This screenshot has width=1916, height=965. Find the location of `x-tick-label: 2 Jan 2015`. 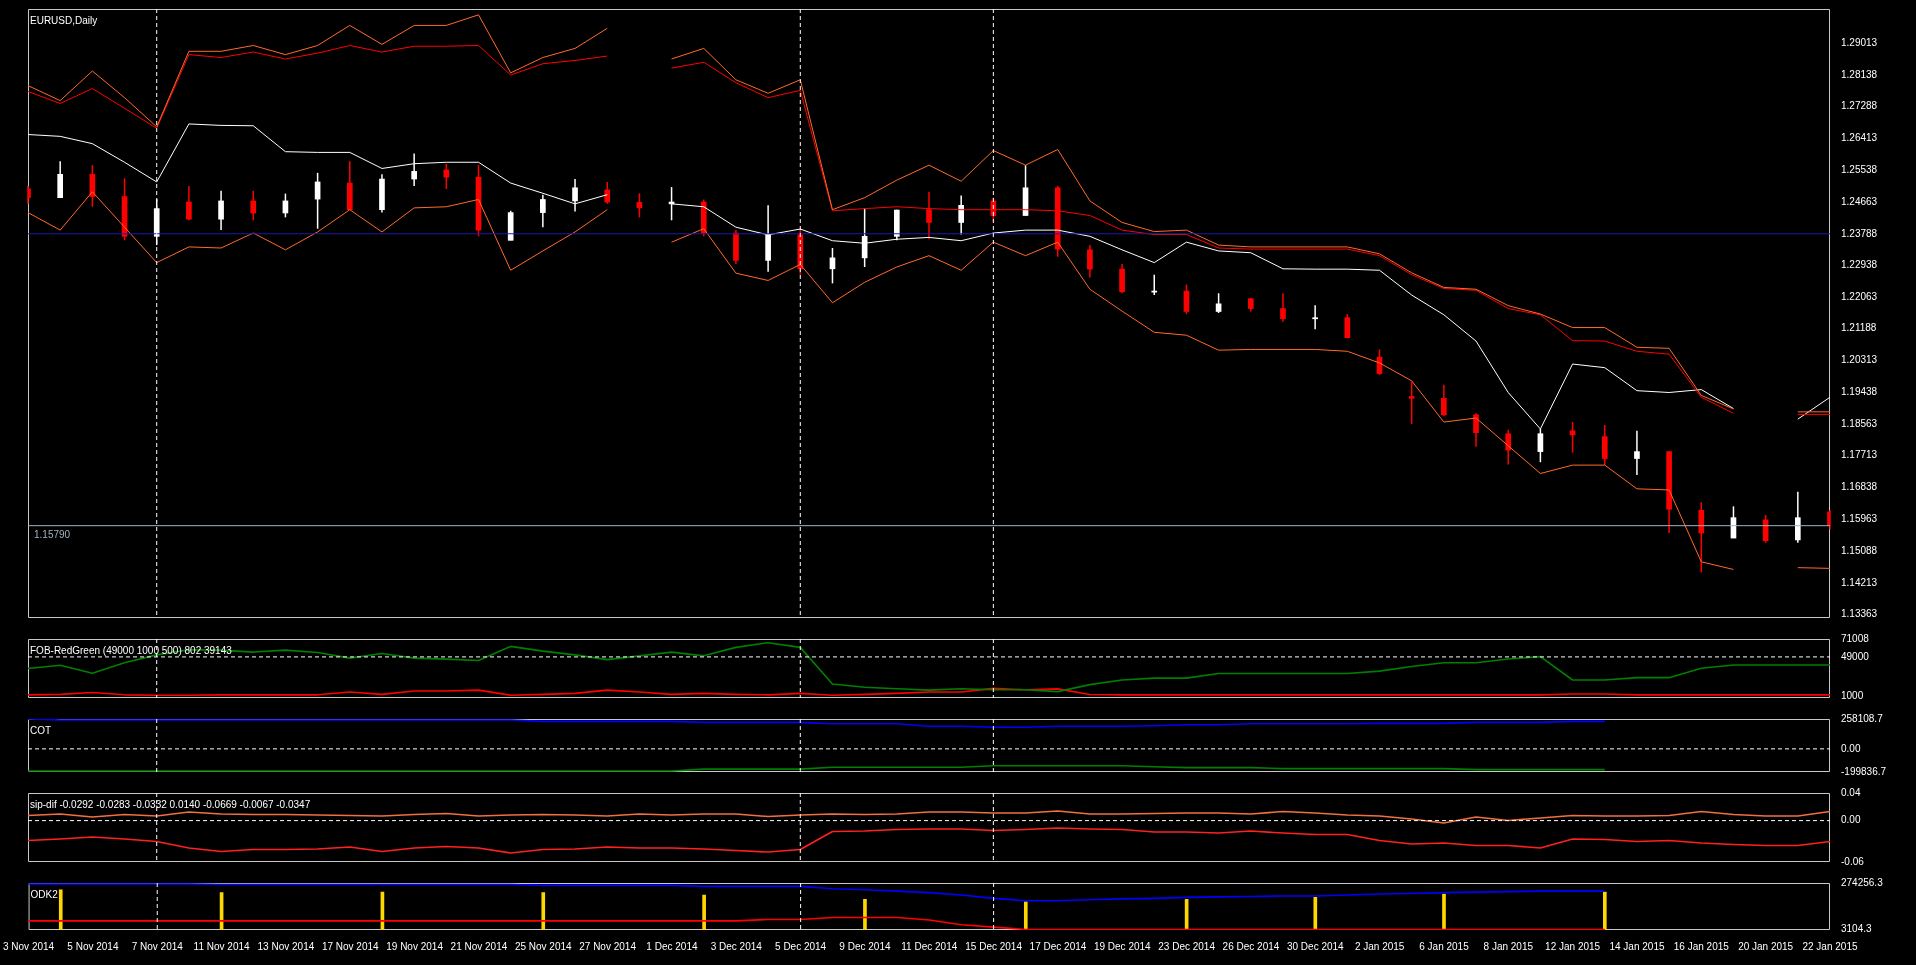

x-tick-label: 2 Jan 2015 is located at coordinates (1379, 946).